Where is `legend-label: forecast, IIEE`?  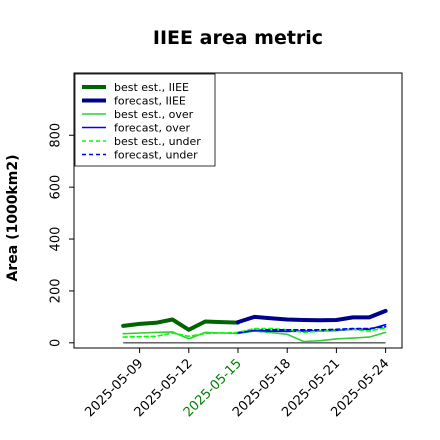
legend-label: forecast, IIEE is located at coordinates (150, 101).